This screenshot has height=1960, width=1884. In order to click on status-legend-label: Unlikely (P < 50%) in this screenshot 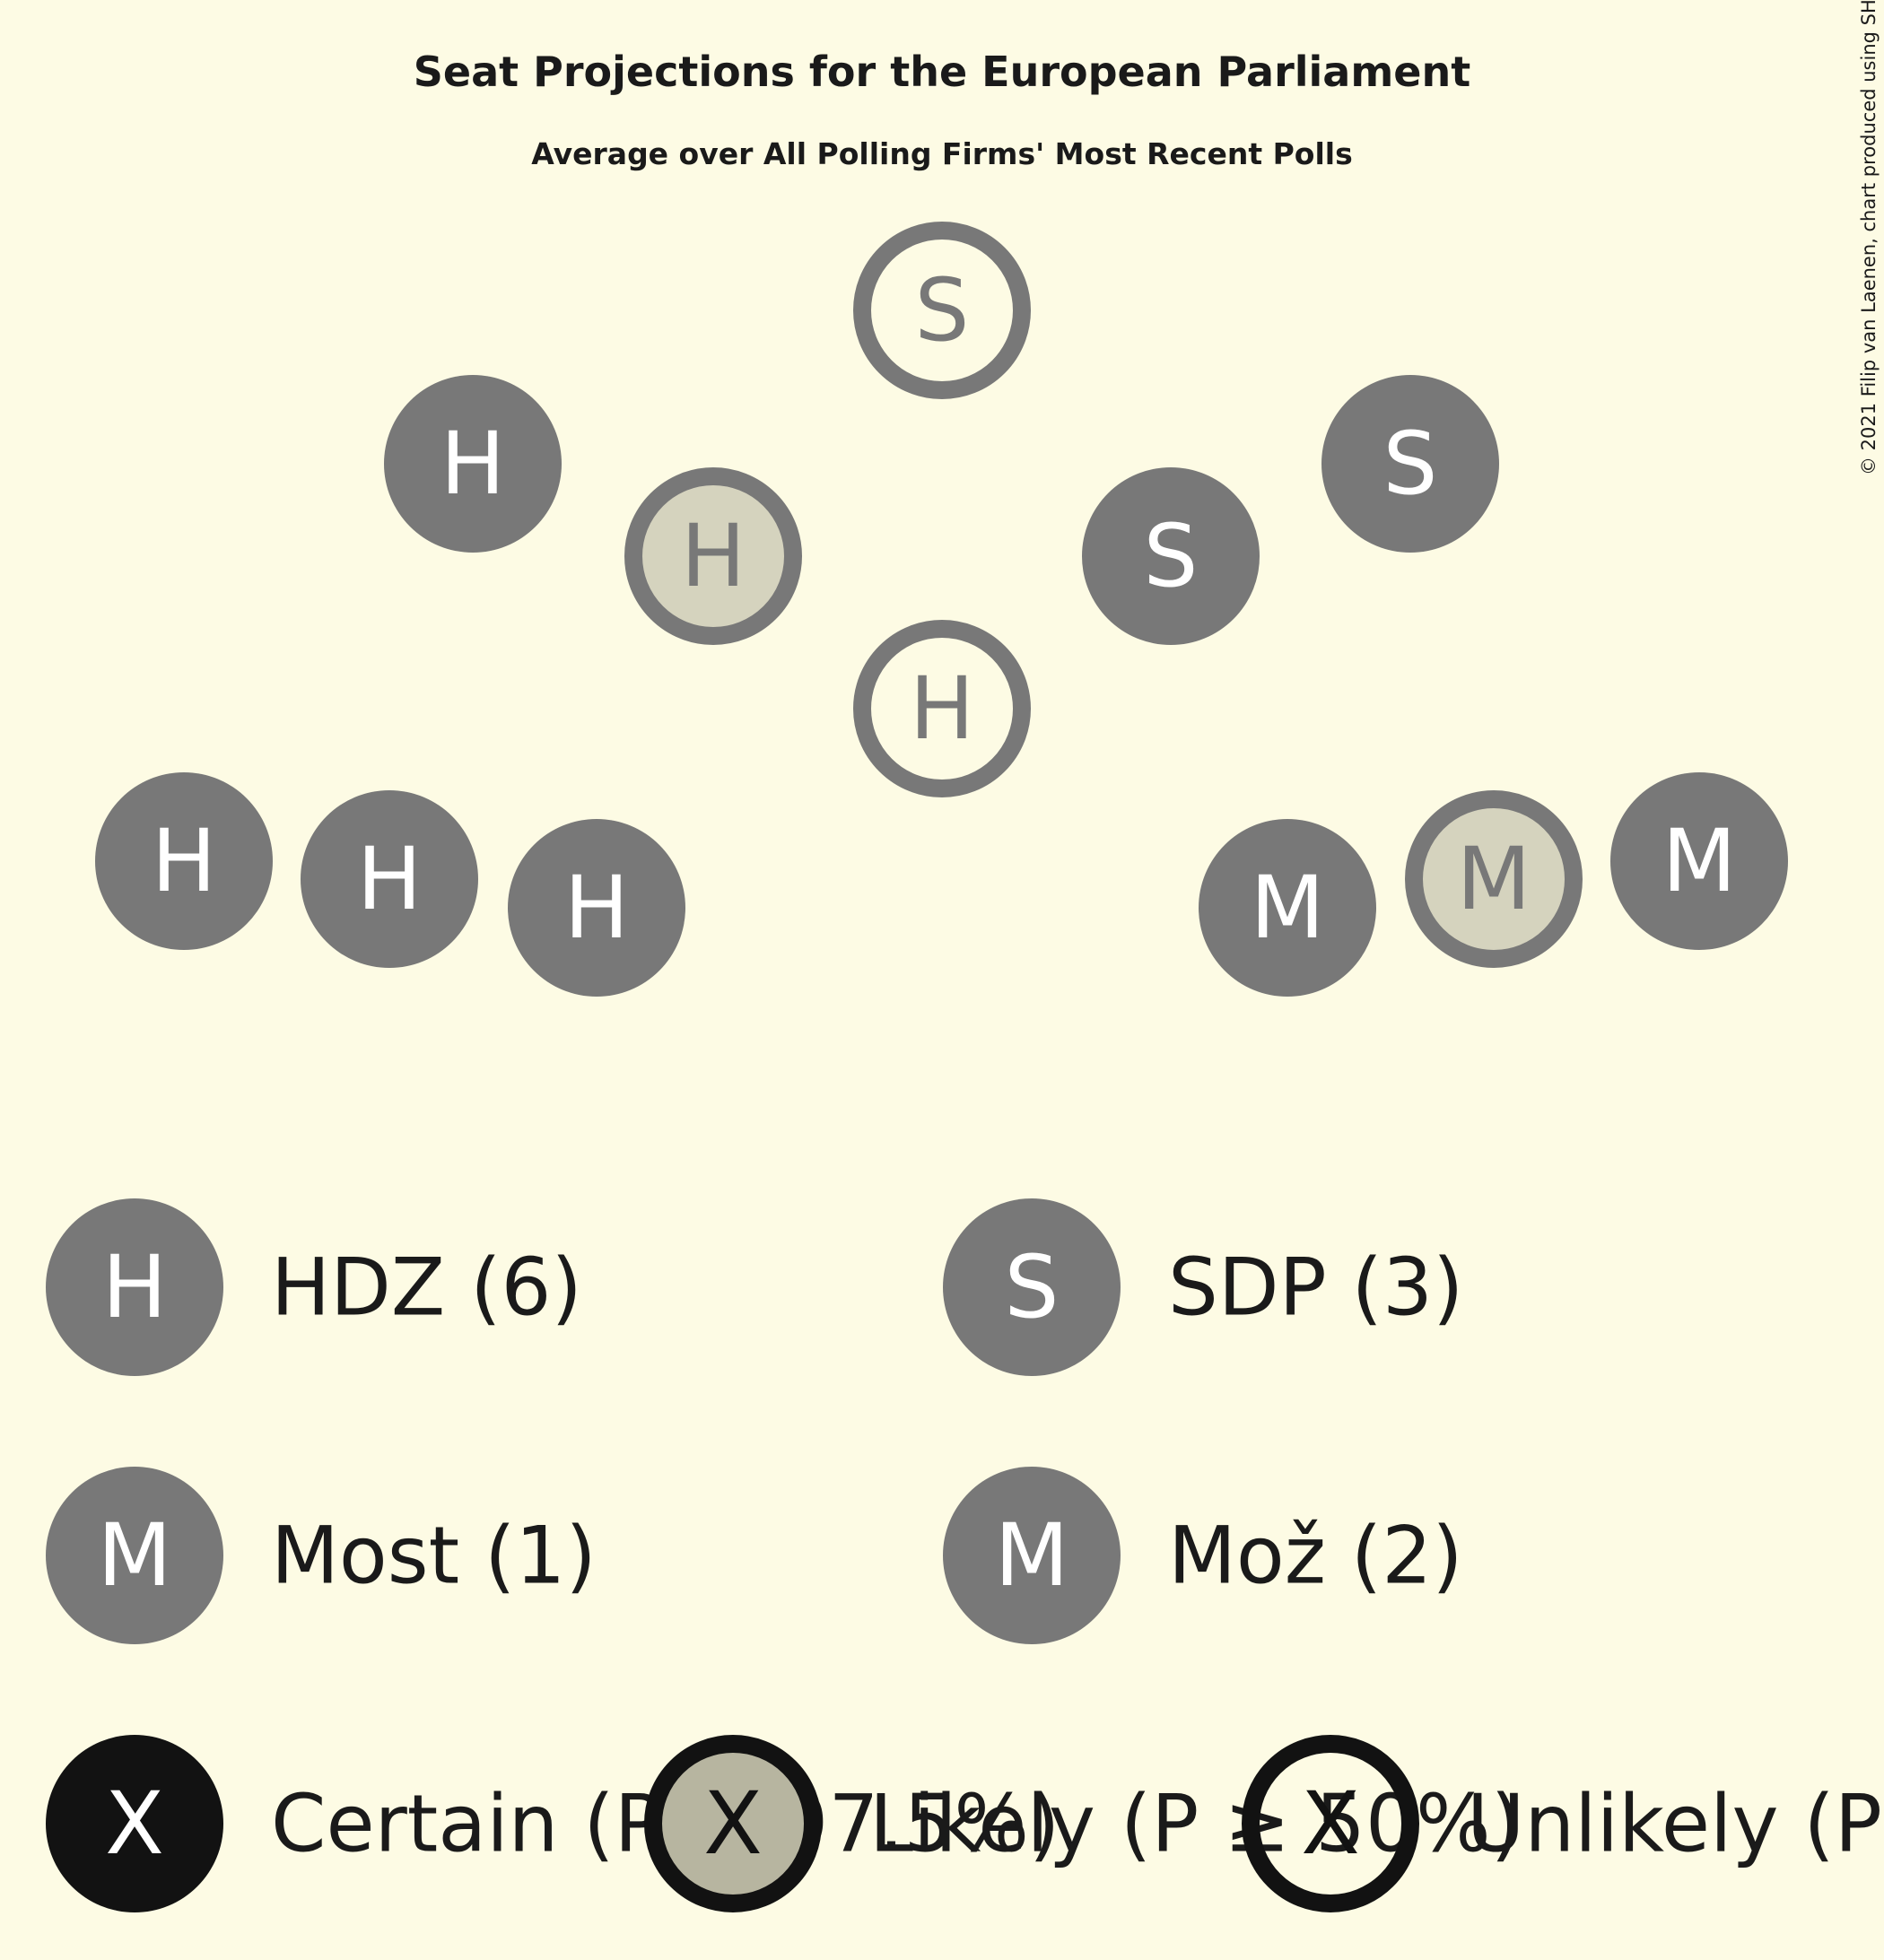, I will do `click(1675, 1824)`.